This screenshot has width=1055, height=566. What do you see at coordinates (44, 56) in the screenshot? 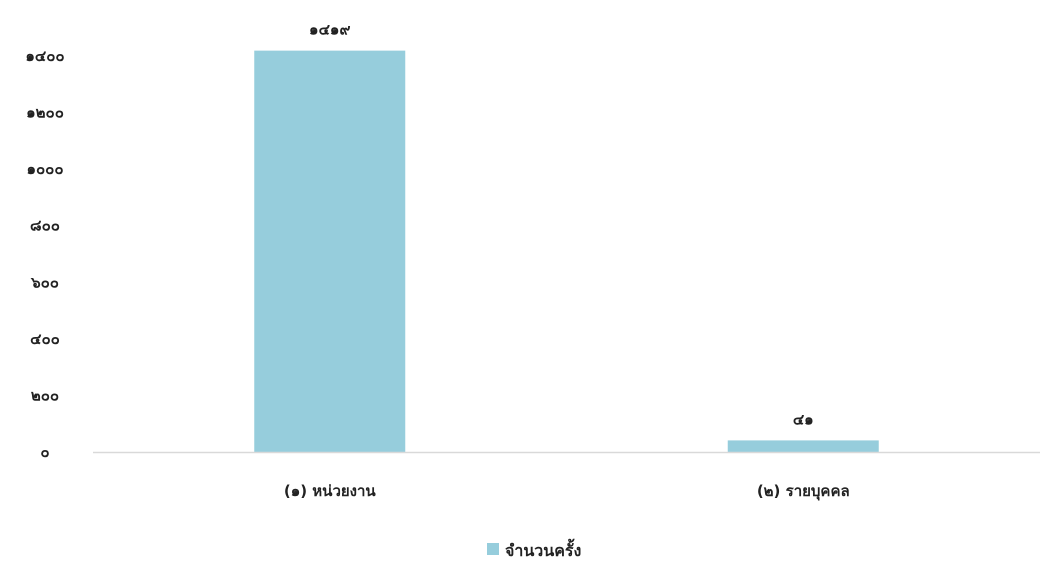
I see `y-tick-label: ๑๔๐๐` at bounding box center [44, 56].